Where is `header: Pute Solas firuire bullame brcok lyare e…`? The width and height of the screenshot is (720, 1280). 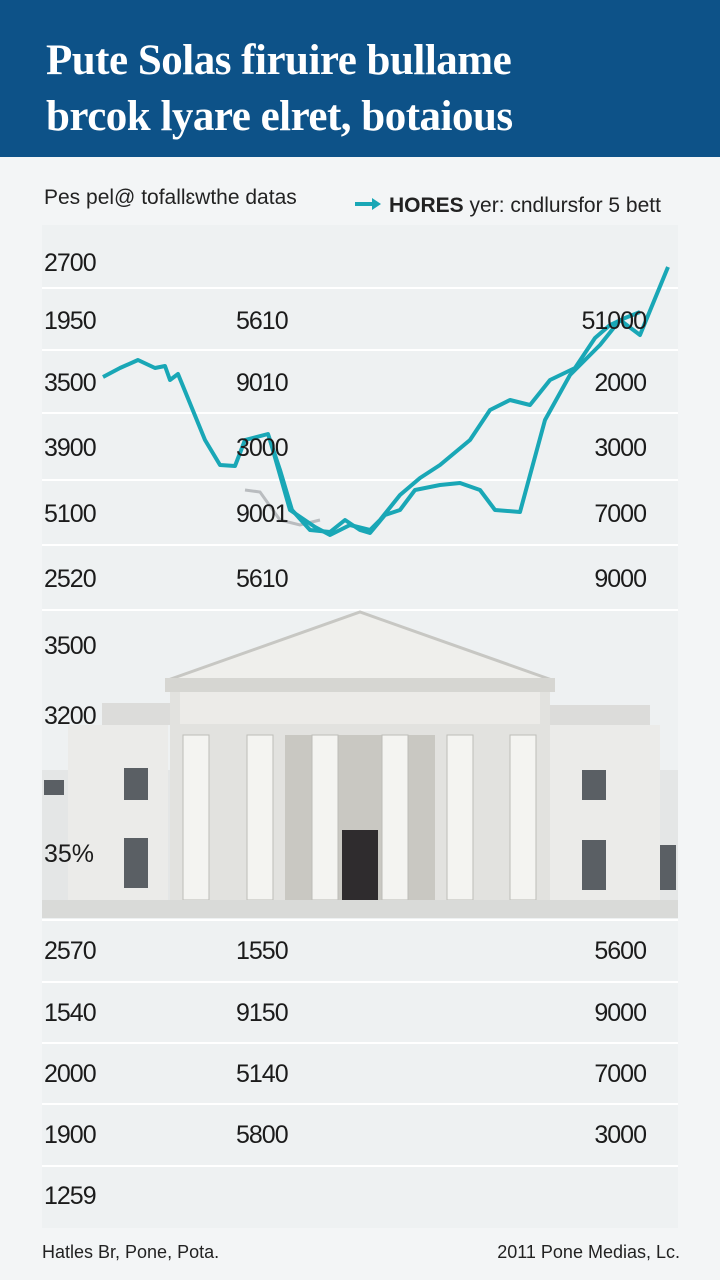
header: Pute Solas firuire bullame brcok lyare e… is located at coordinates (360, 78).